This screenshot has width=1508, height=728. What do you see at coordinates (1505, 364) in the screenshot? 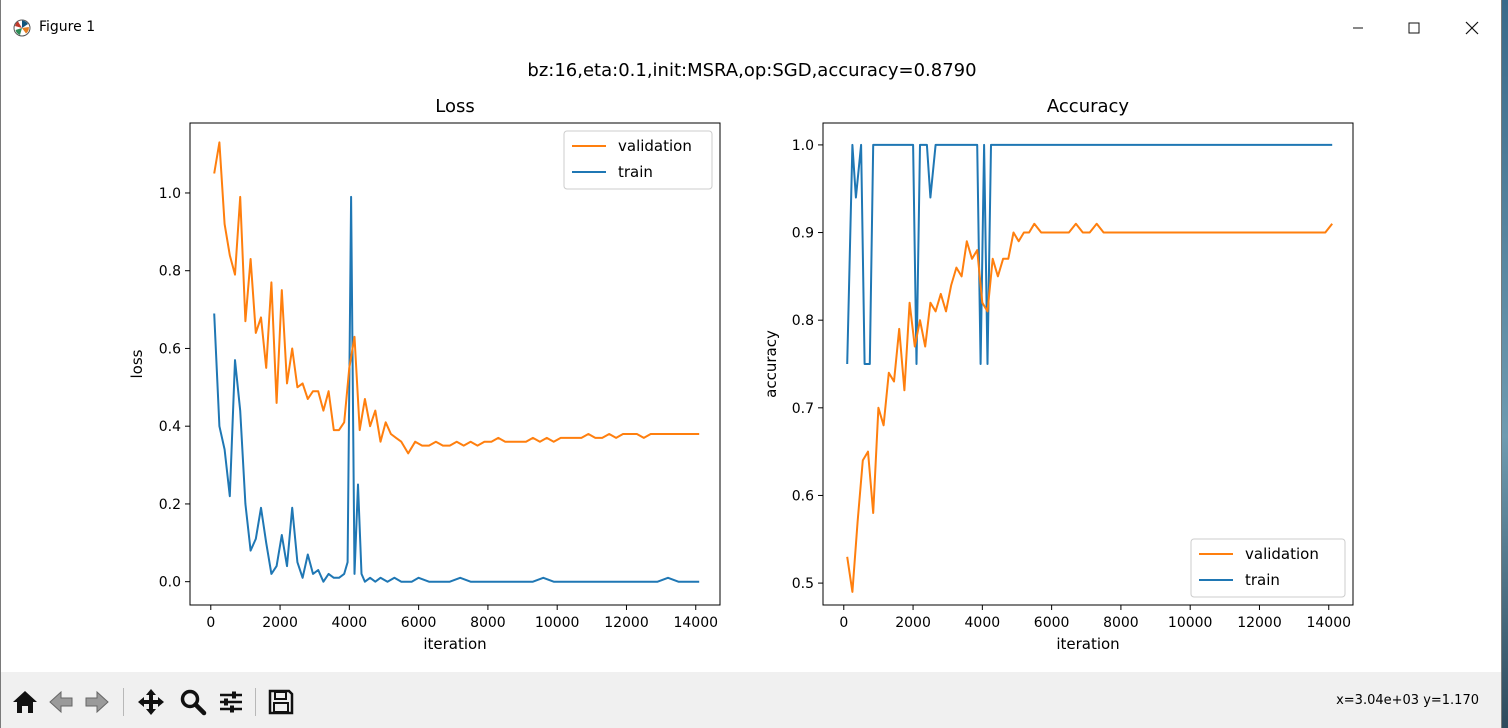
I see `desktop-background` at bounding box center [1505, 364].